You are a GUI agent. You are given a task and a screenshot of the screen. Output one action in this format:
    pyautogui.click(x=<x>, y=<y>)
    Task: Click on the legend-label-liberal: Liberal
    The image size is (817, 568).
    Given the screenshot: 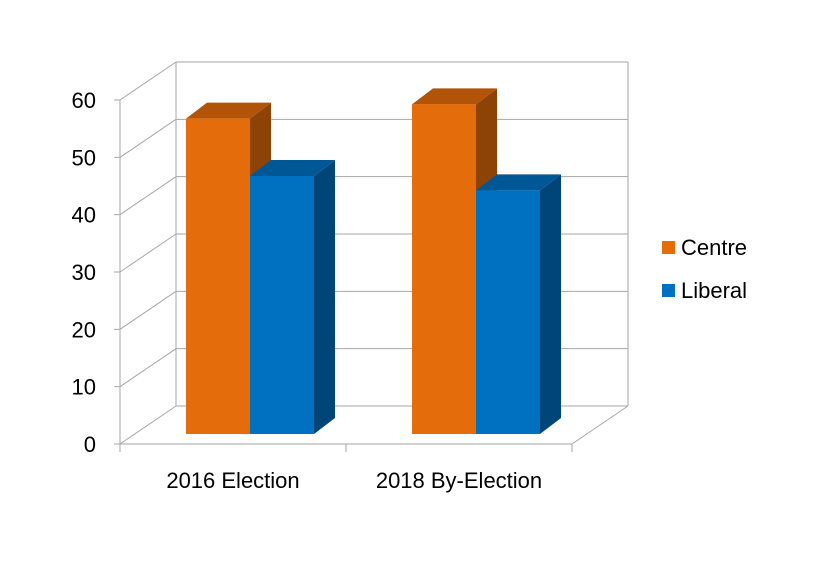 What is the action you would take?
    pyautogui.click(x=714, y=290)
    